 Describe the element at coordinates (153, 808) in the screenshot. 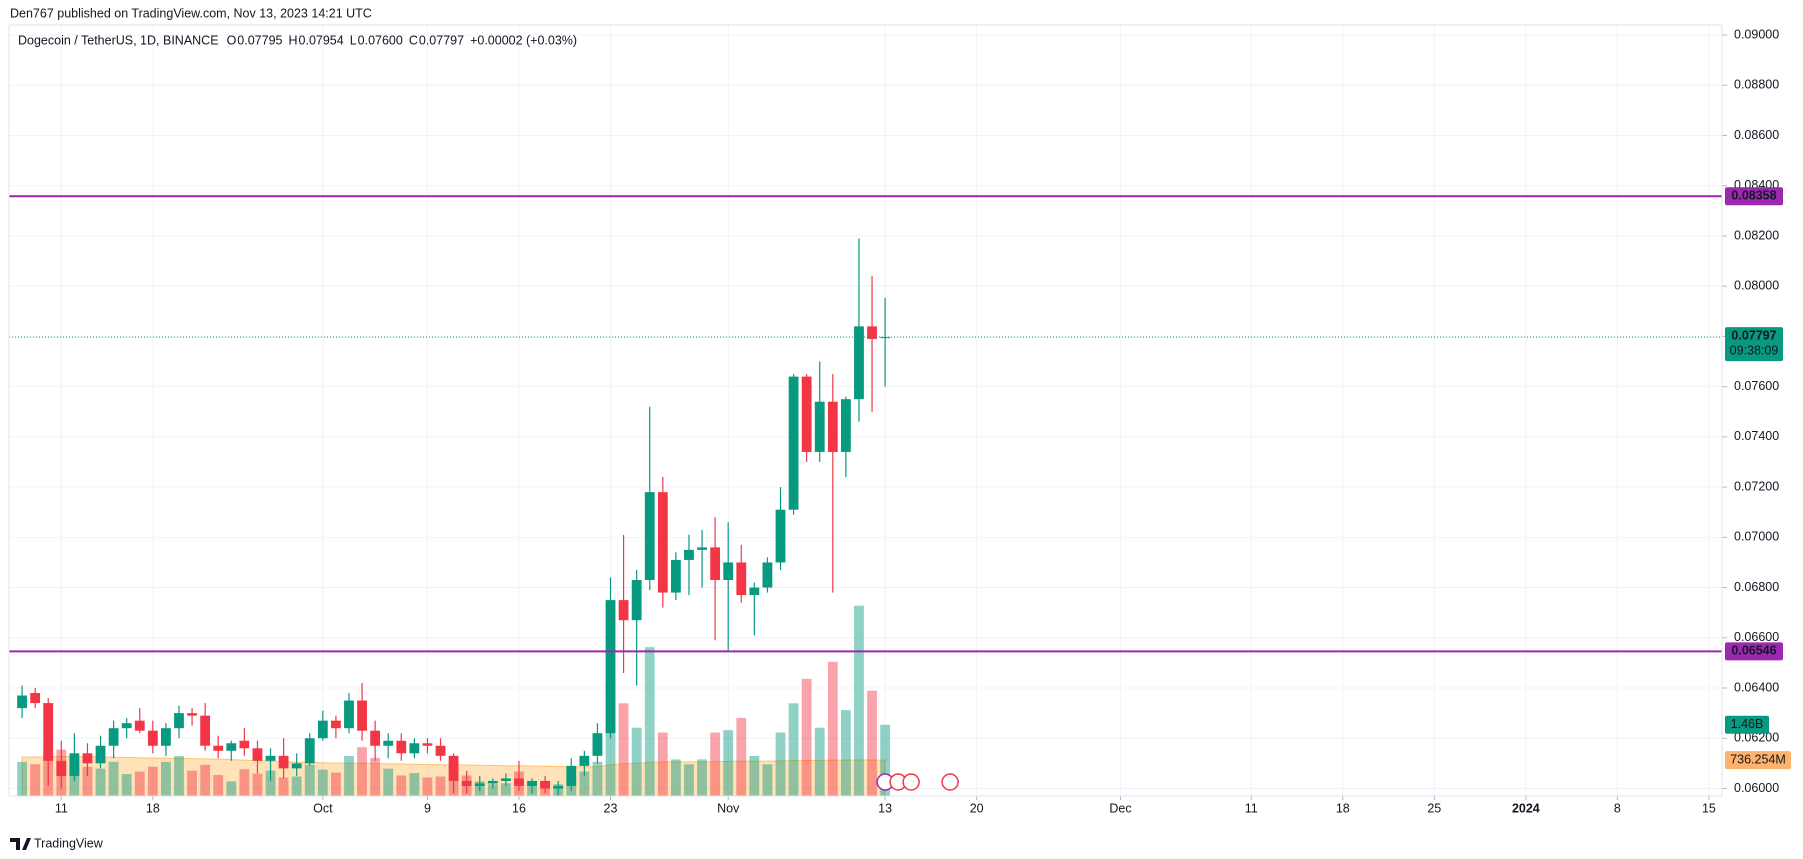

I see `x-tick-label: 18` at that location.